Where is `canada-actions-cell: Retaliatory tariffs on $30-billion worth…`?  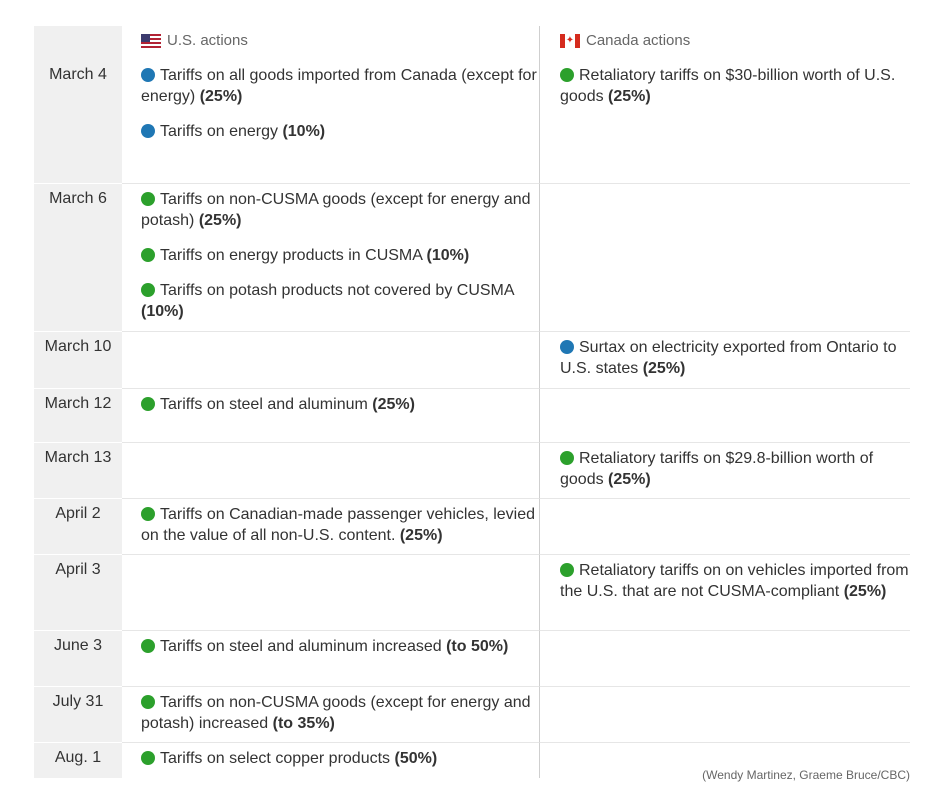
canada-actions-cell: Retaliatory tariffs on $30-billion worth… is located at coordinates (724, 122).